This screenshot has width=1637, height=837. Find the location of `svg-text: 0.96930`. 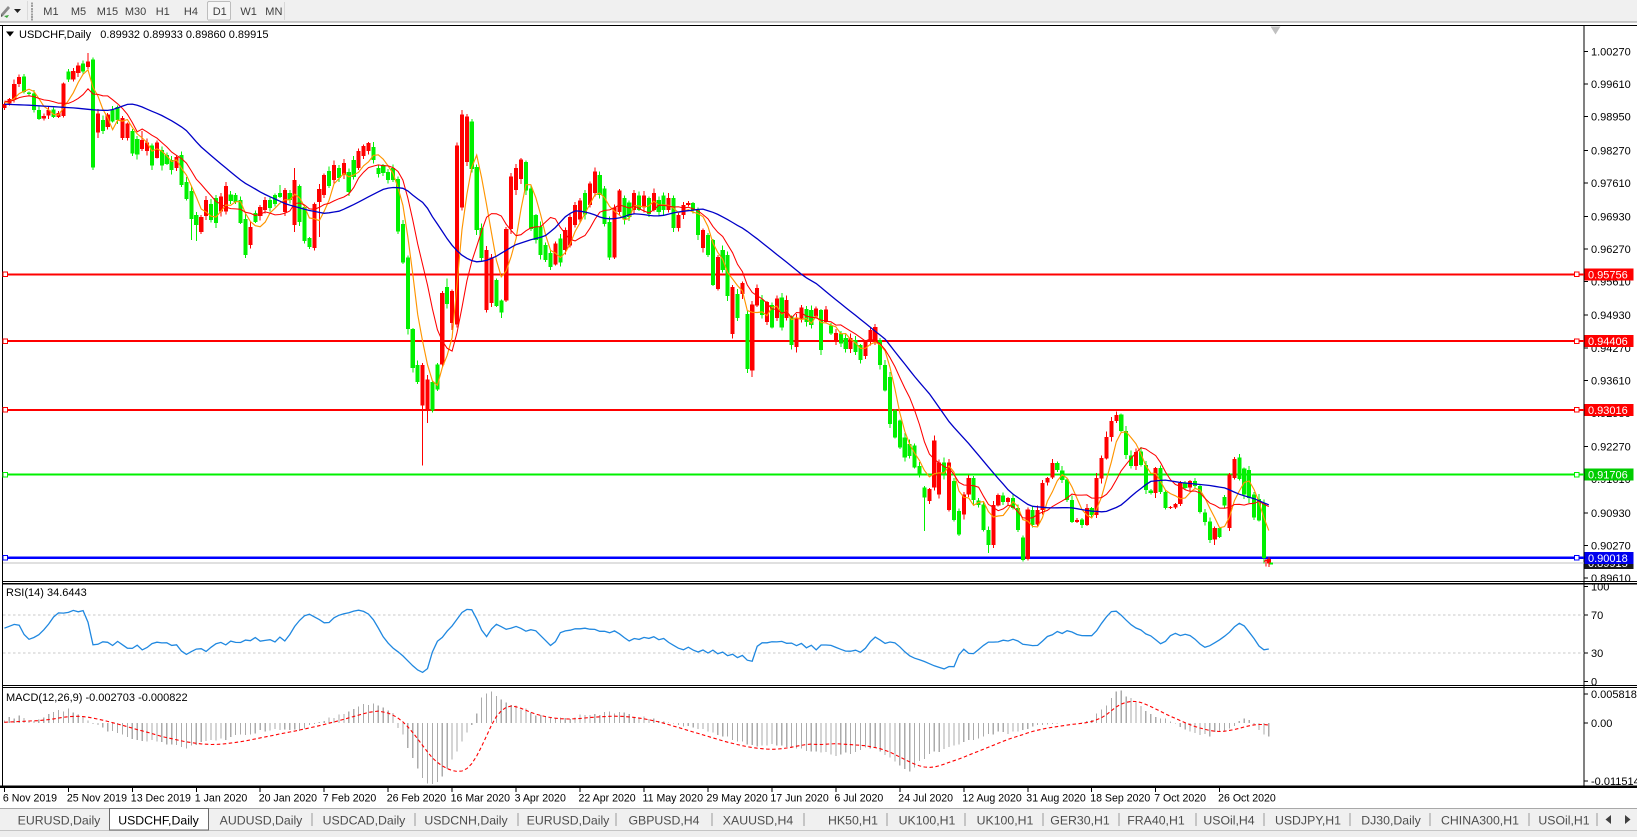

svg-text: 0.96930 is located at coordinates (1611, 218).